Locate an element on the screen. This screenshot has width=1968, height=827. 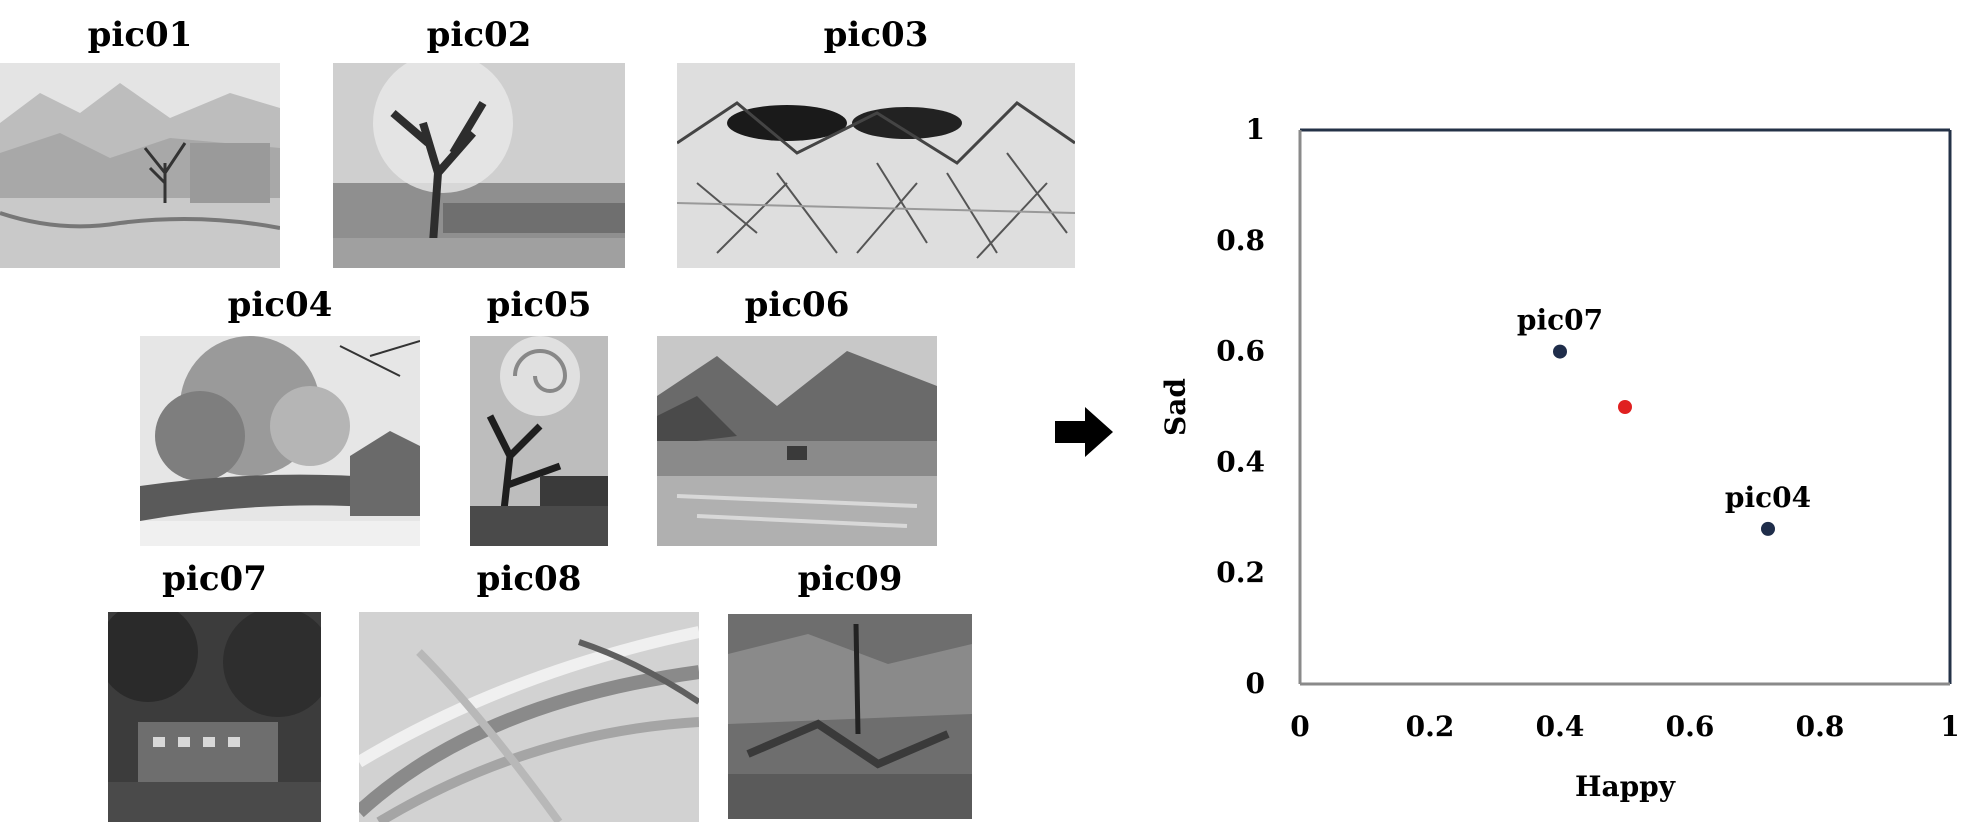
y-axis-label: Sad is located at coordinates (1175, 407).